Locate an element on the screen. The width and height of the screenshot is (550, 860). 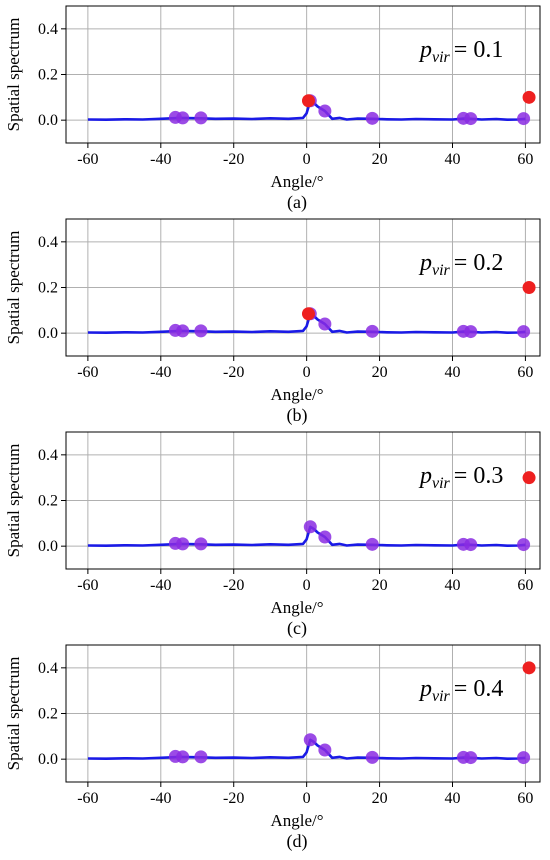
panel-label: (a) is located at coordinates (297, 202).